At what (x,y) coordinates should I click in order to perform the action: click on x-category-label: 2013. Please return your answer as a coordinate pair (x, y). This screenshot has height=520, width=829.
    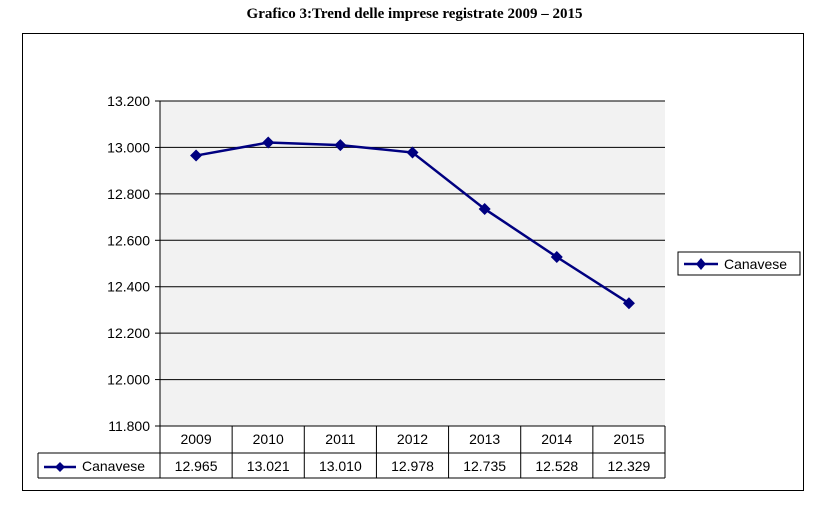
    Looking at the image, I should click on (484, 439).